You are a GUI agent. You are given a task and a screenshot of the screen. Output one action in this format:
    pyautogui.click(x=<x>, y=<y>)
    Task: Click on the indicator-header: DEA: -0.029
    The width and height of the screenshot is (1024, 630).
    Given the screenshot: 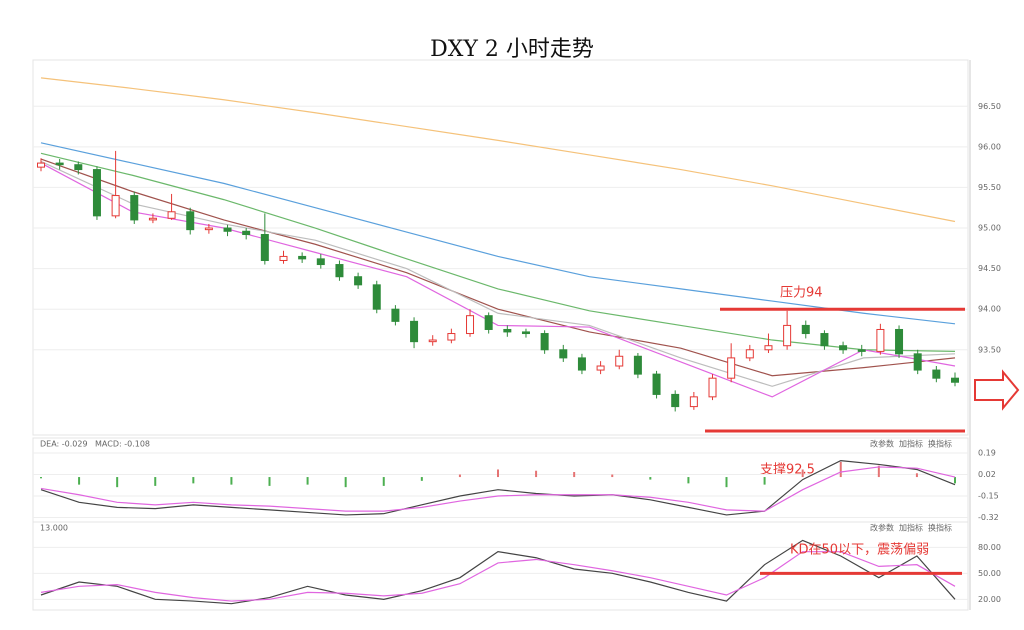 What is the action you would take?
    pyautogui.click(x=64, y=444)
    